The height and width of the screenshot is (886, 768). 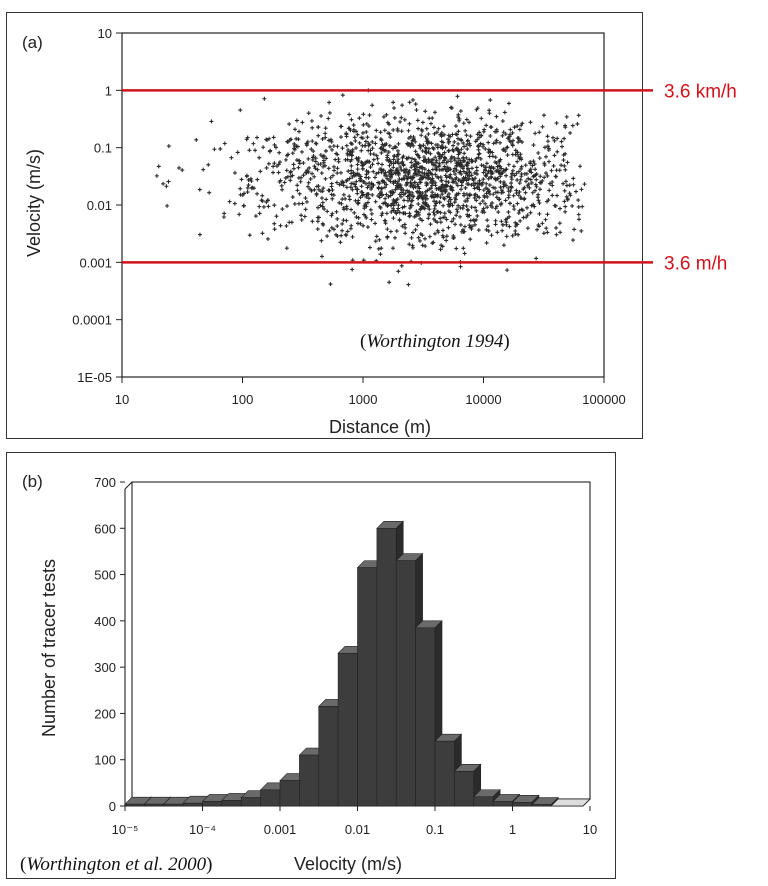 I want to click on y-tick-label-a: 0.001, so click(x=95, y=262).